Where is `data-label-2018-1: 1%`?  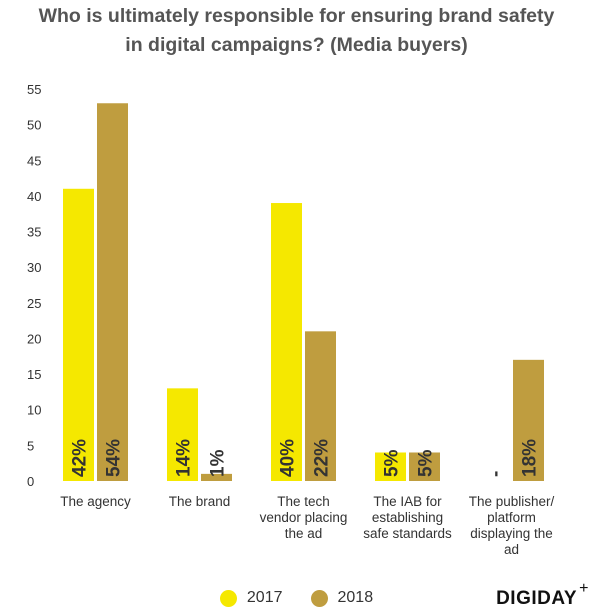
data-label-2018-1: 1% is located at coordinates (218, 463).